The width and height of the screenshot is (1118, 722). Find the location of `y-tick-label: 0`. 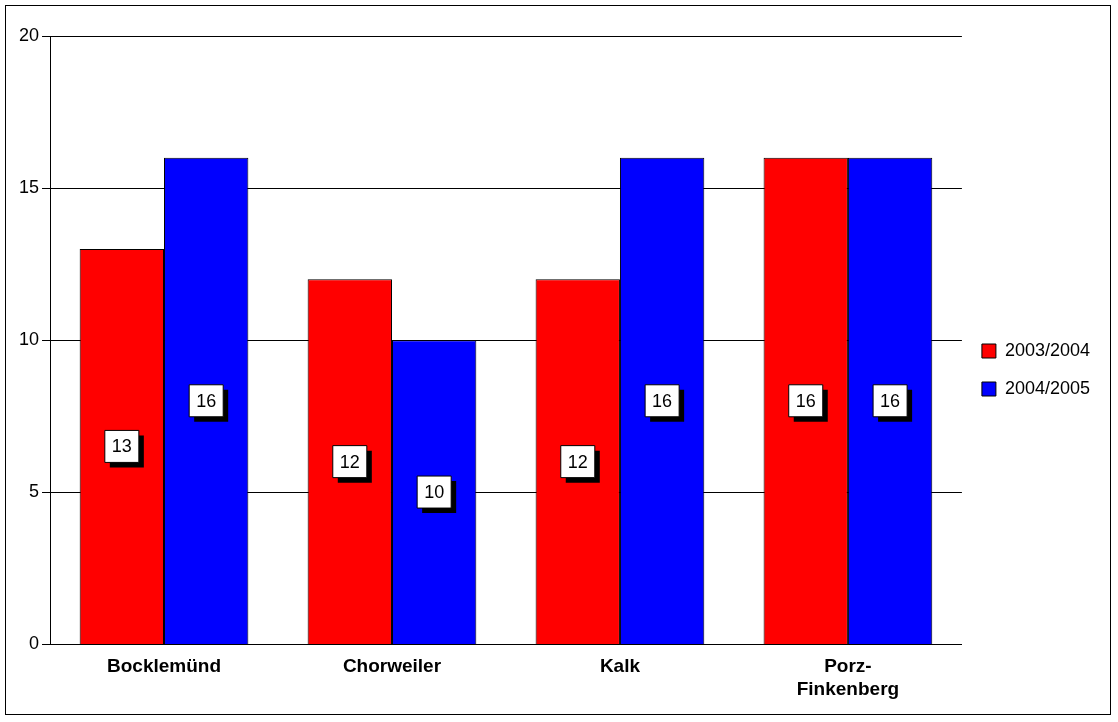

y-tick-label: 0 is located at coordinates (34, 643).